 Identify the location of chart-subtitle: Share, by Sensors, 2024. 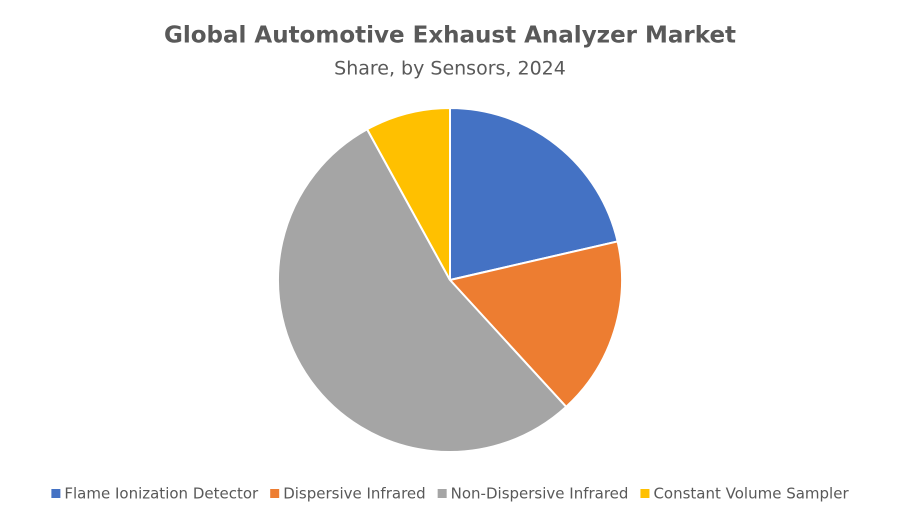
(450, 69).